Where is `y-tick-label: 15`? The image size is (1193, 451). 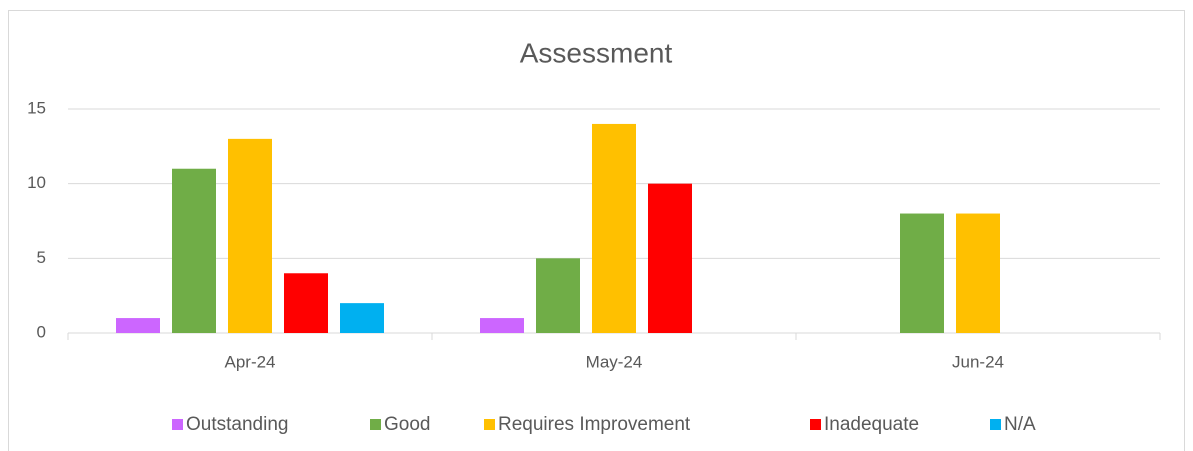
y-tick-label: 15 is located at coordinates (36, 107).